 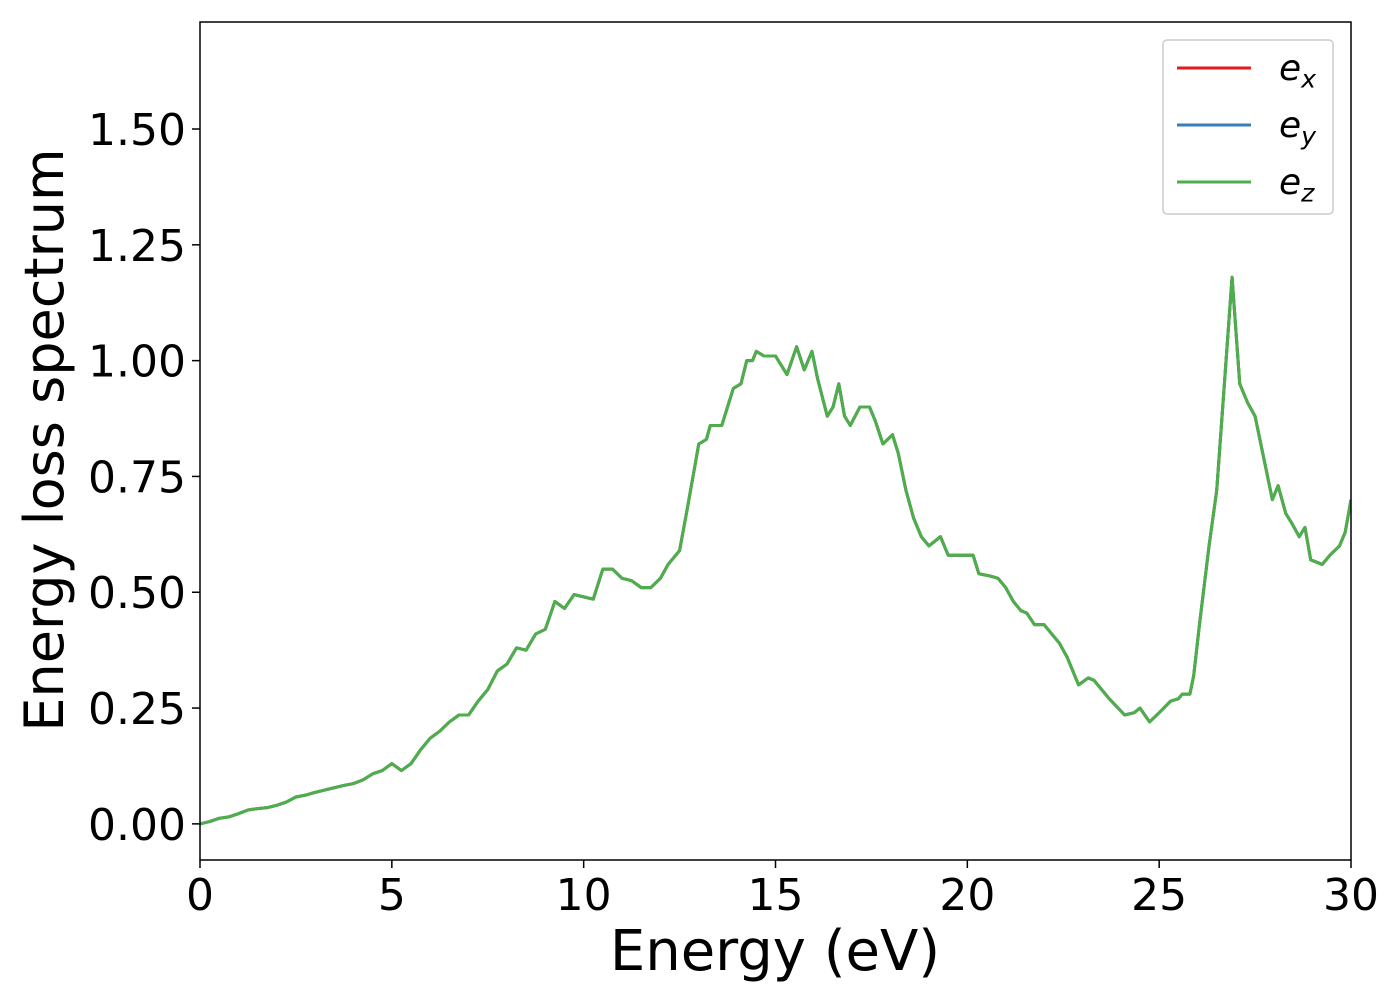 What do you see at coordinates (200, 895) in the screenshot?
I see `x-tick-label: 0` at bounding box center [200, 895].